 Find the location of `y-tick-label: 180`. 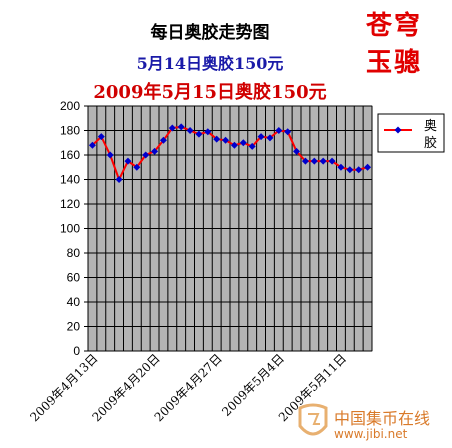

y-tick-label: 180 is located at coordinates (70, 131).